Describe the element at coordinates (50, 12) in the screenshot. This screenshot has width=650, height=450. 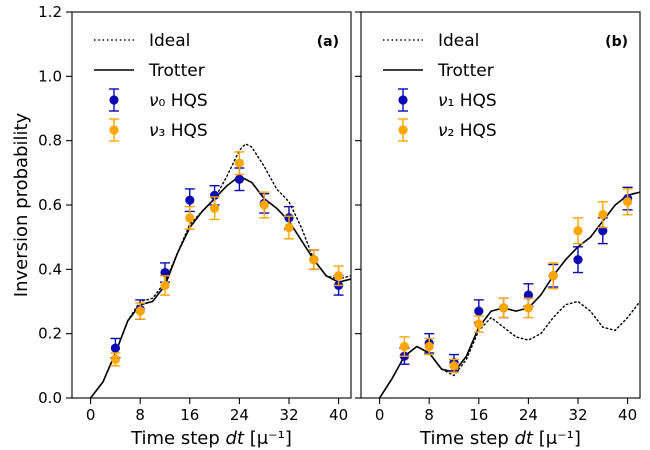
I see `y-tick-label: 1.2` at that location.